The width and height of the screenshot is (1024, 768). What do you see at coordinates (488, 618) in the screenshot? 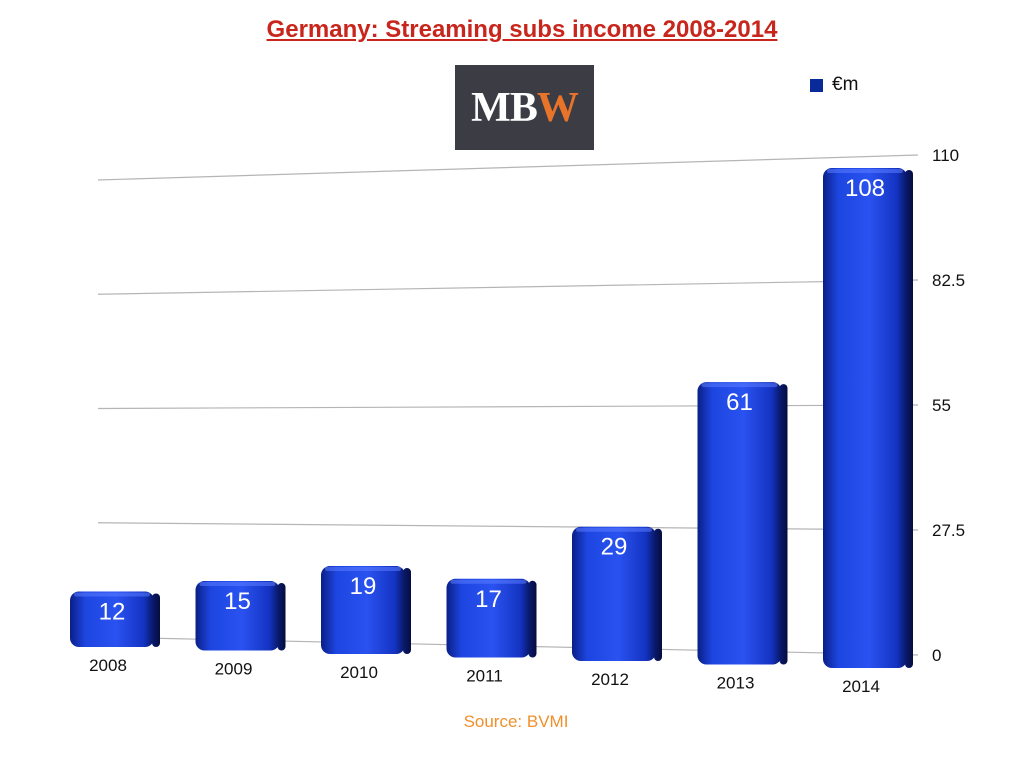
I see `bar-2011` at bounding box center [488, 618].